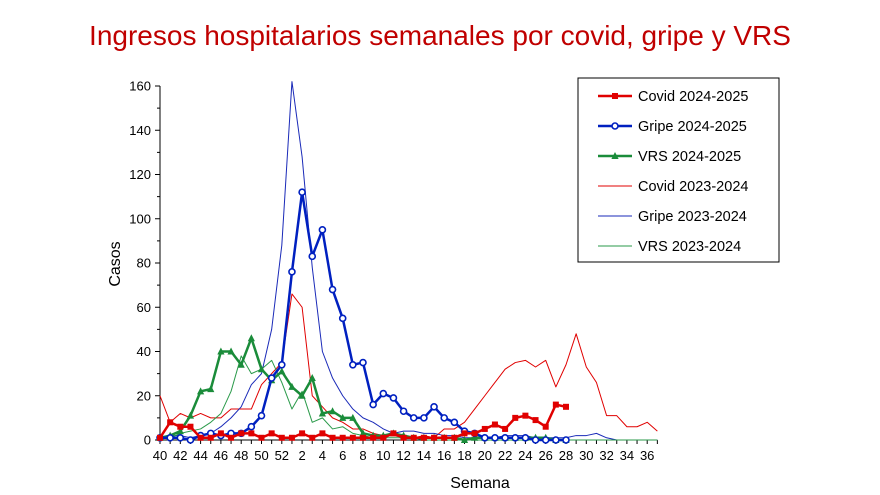 The width and height of the screenshot is (880, 495). Describe the element at coordinates (692, 127) in the screenshot. I see `legend-label: Gripe 2024-2025` at that location.